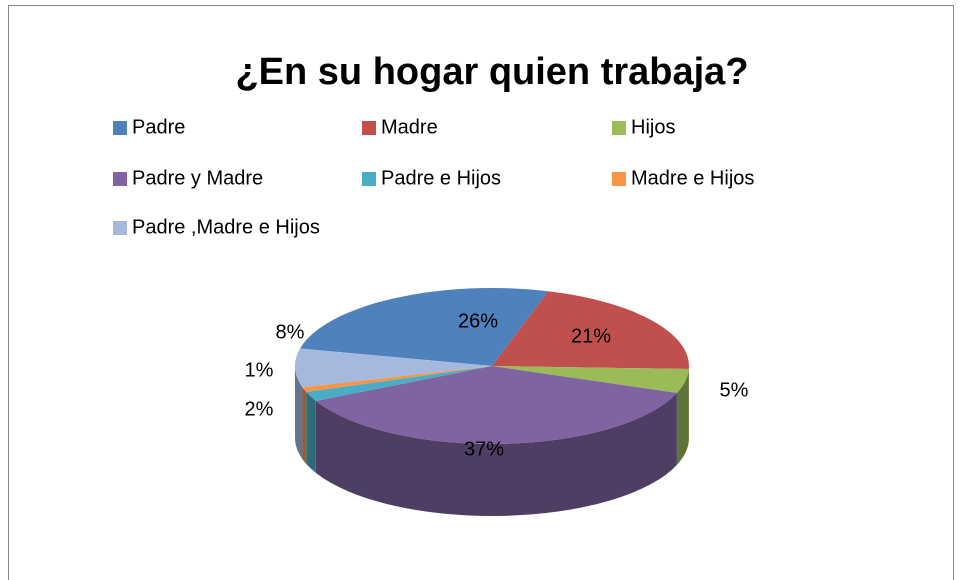 This screenshot has width=962, height=580. Describe the element at coordinates (259, 409) in the screenshot. I see `data-label: 2%` at that location.